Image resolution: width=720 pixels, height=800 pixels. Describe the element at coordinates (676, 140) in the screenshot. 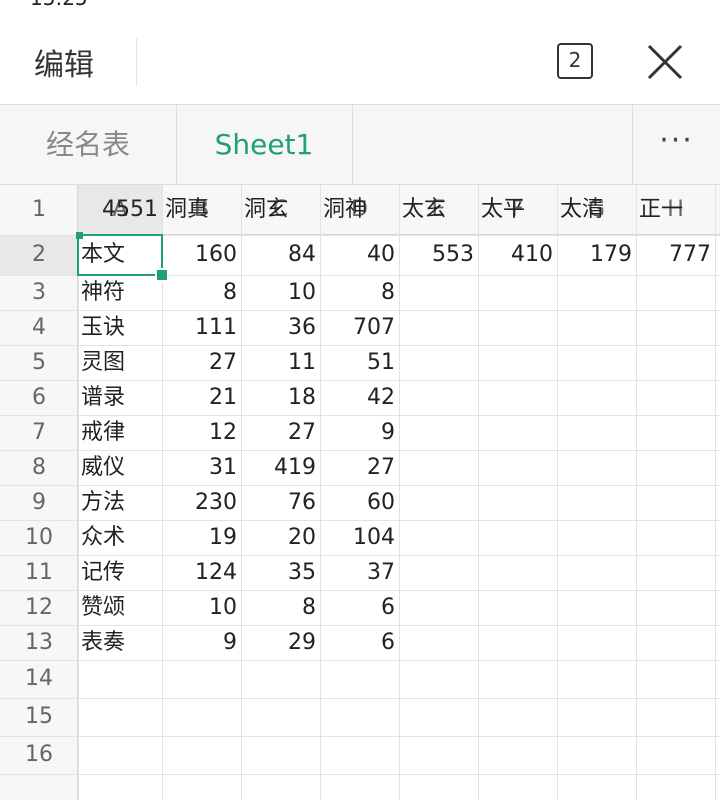

I see `more-button: ···` at that location.